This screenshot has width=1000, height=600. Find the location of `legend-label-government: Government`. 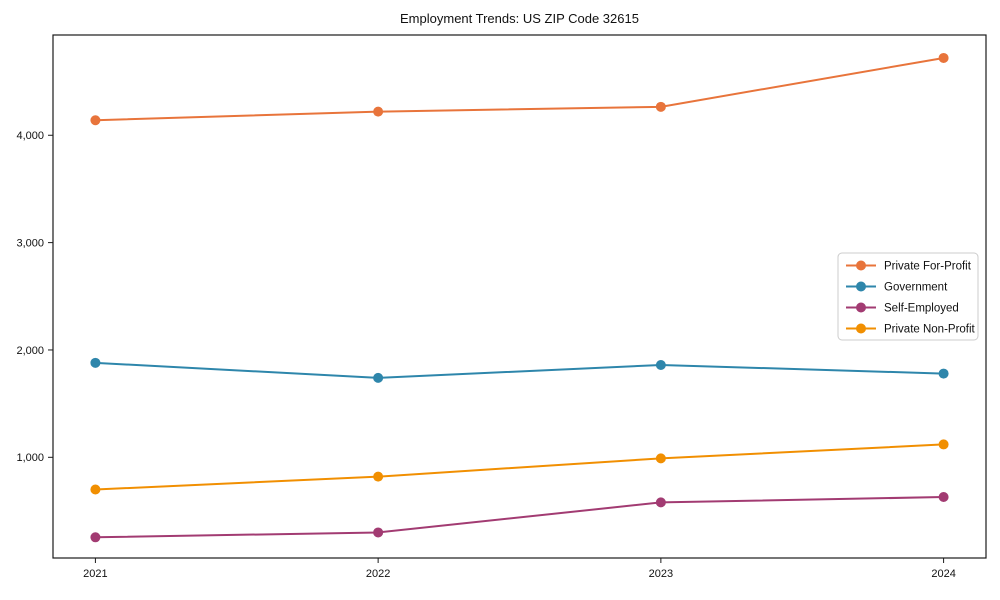

legend-label-government: Government is located at coordinates (916, 288).